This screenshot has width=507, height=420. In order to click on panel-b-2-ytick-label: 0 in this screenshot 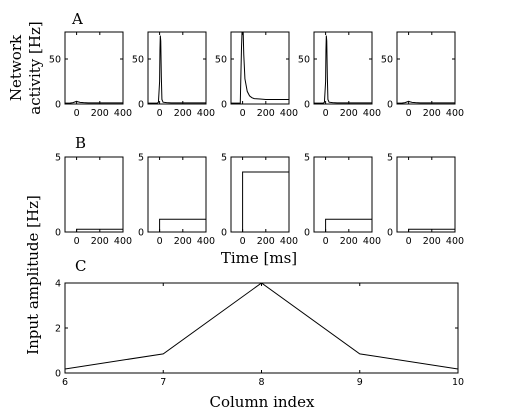, I will do `click(141, 233)`.